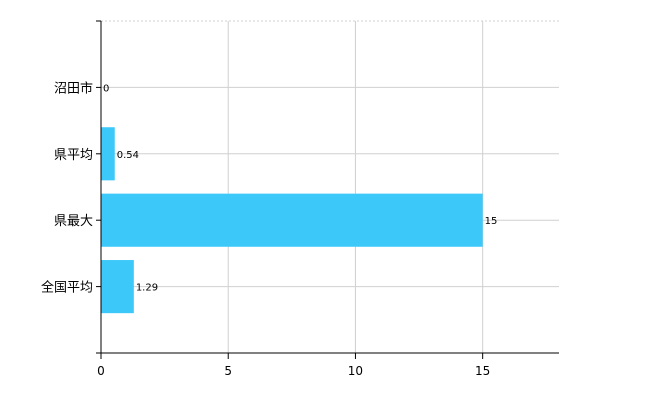  Describe the element at coordinates (128, 155) in the screenshot. I see `data-label: 0.54` at that location.